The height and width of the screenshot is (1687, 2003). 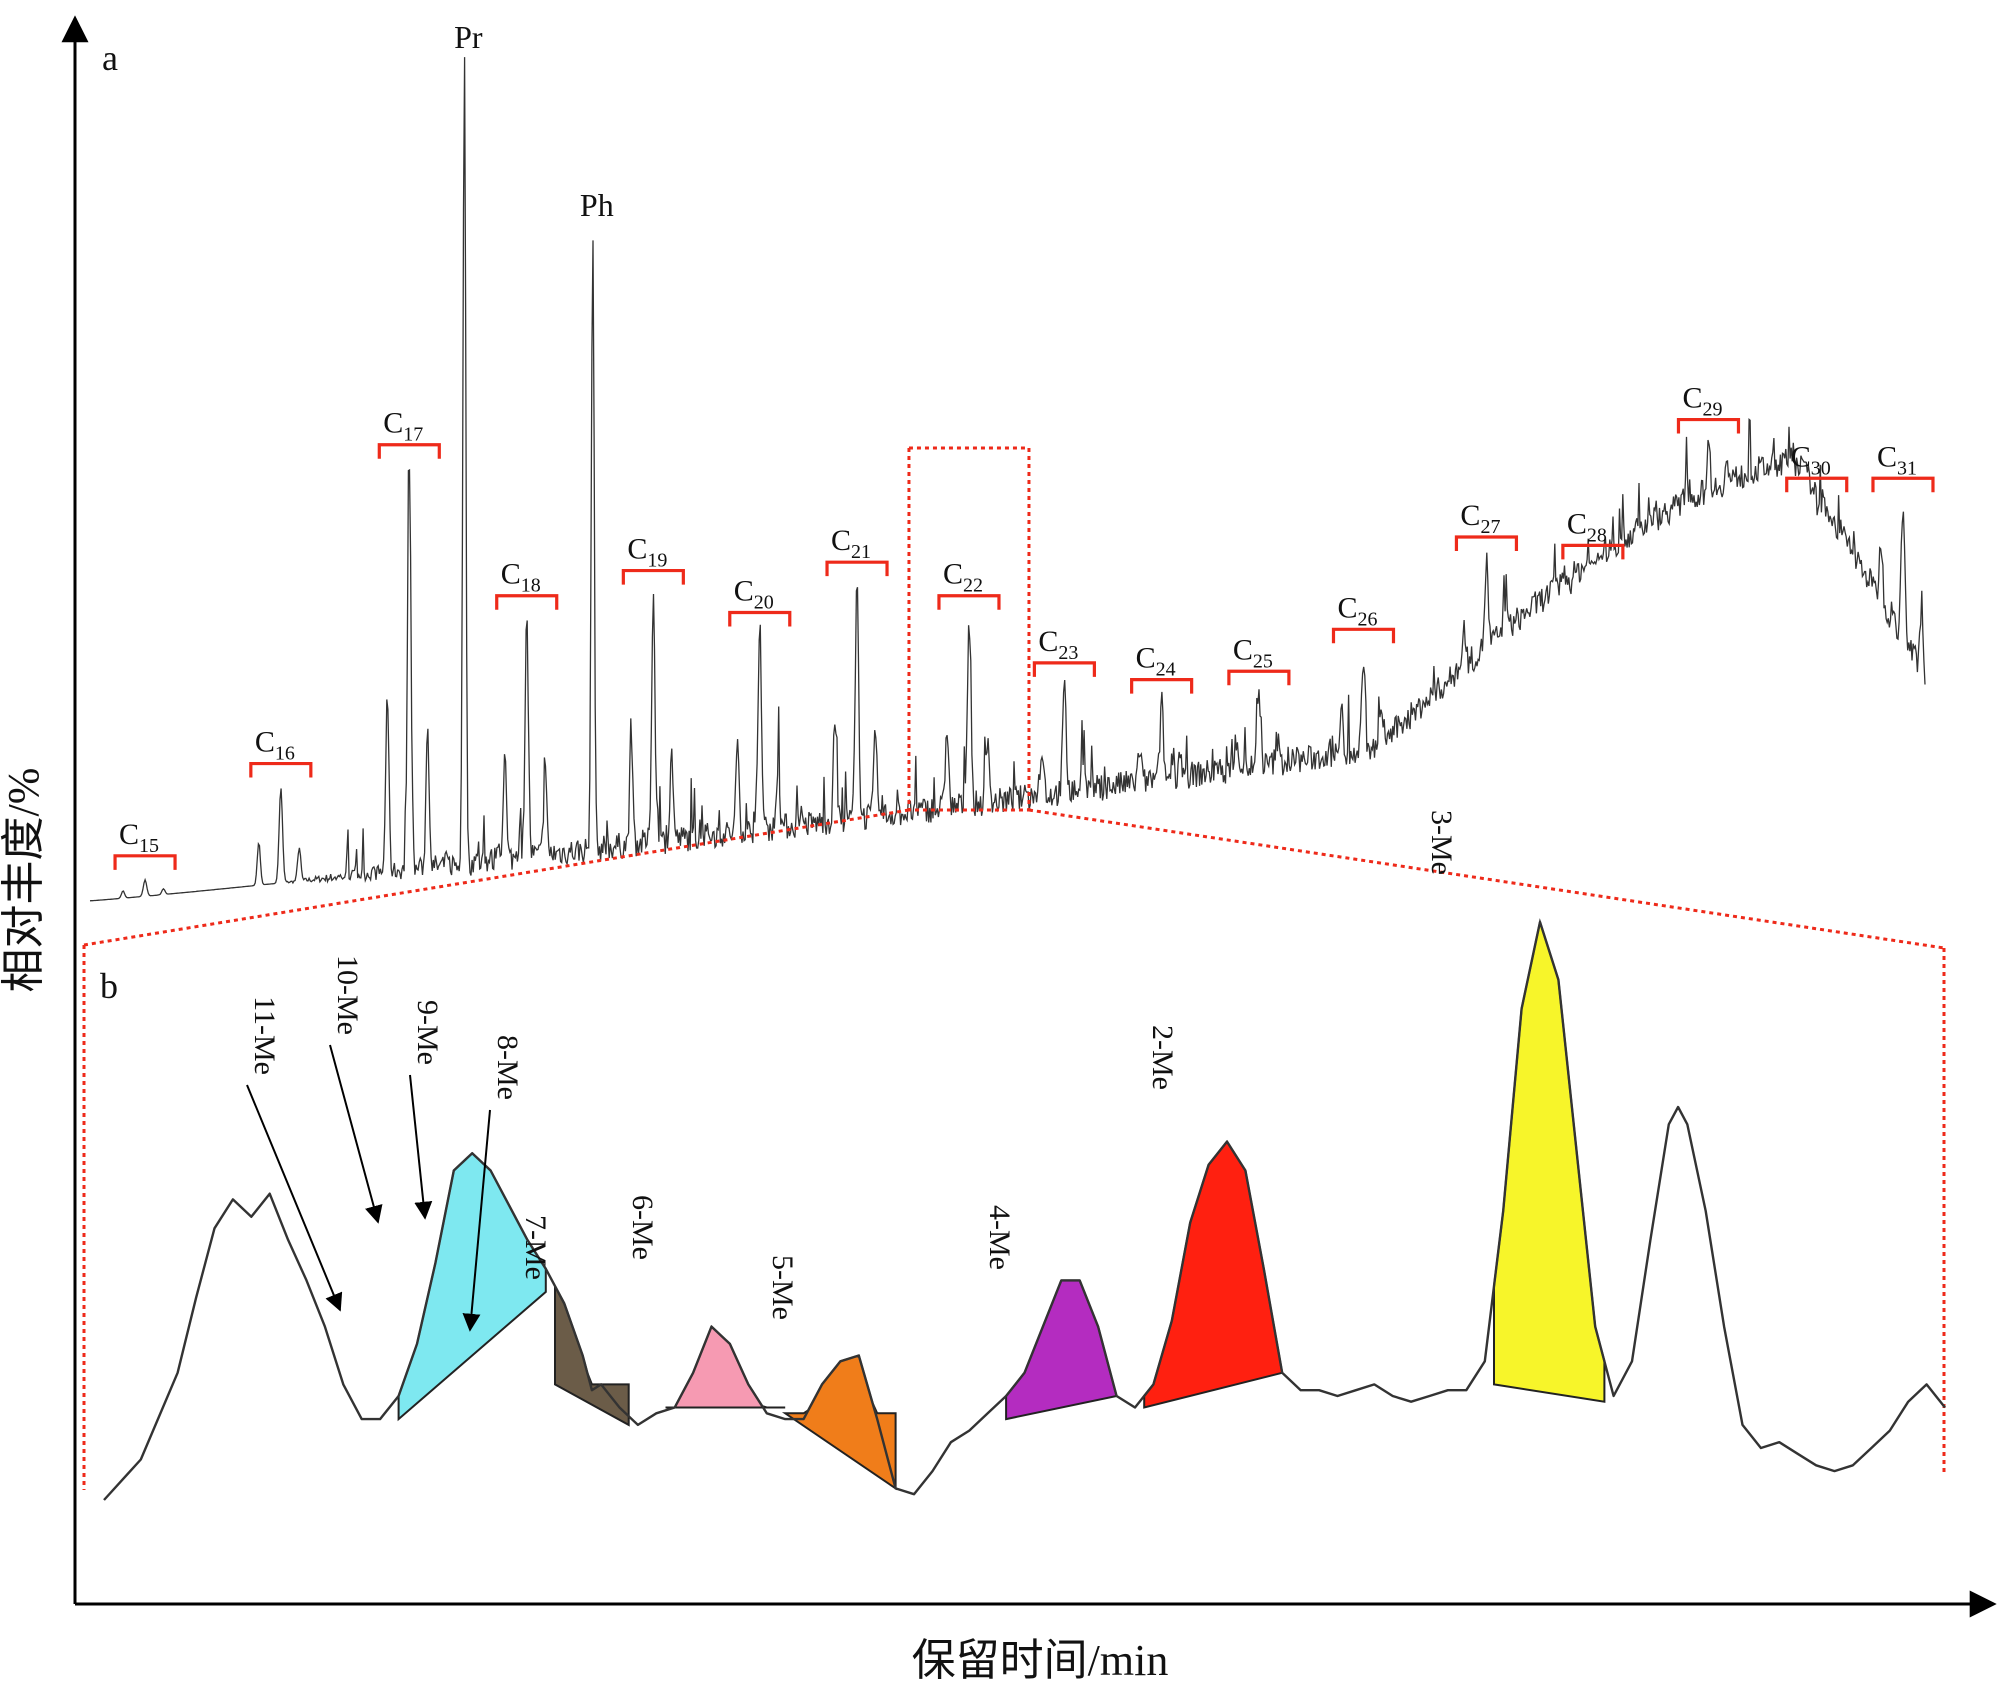 I want to click on isomer-label-10-me: 10-Me, so click(x=347, y=995).